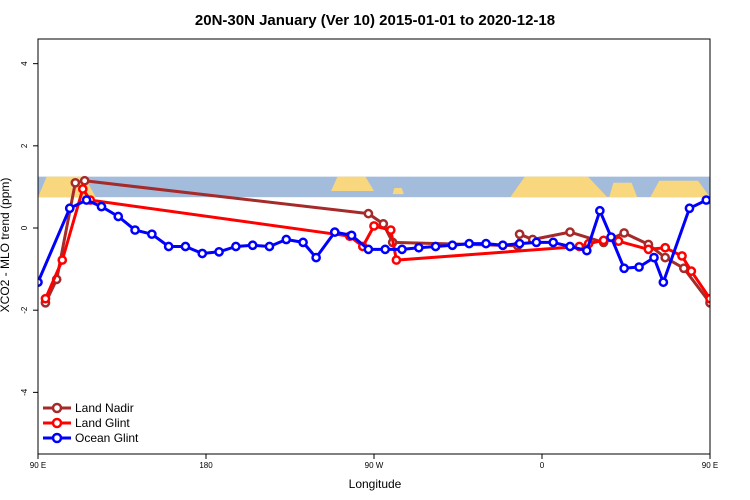 The width and height of the screenshot is (750, 500). What do you see at coordinates (24, 310) in the screenshot?
I see `y-tick-label: -2` at bounding box center [24, 310].